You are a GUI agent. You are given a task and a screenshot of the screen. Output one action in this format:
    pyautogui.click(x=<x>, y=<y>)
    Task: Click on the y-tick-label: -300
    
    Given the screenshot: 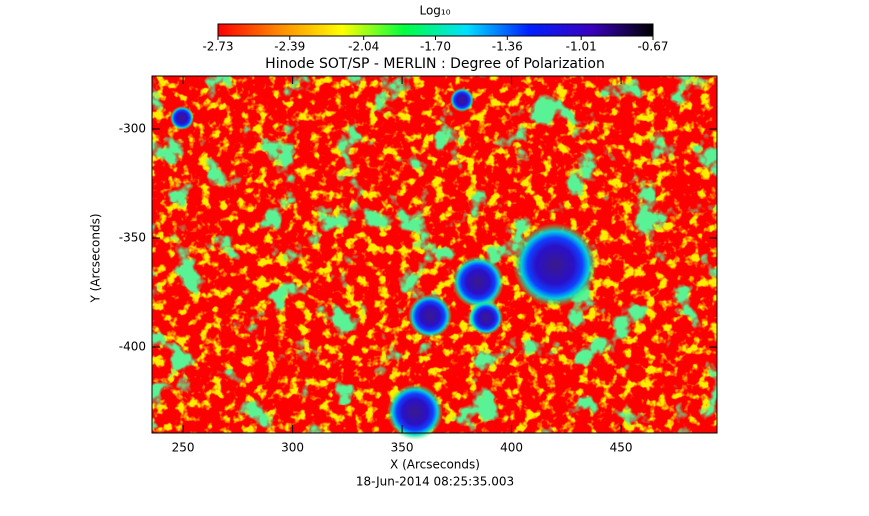 What is the action you would take?
    pyautogui.click(x=132, y=128)
    